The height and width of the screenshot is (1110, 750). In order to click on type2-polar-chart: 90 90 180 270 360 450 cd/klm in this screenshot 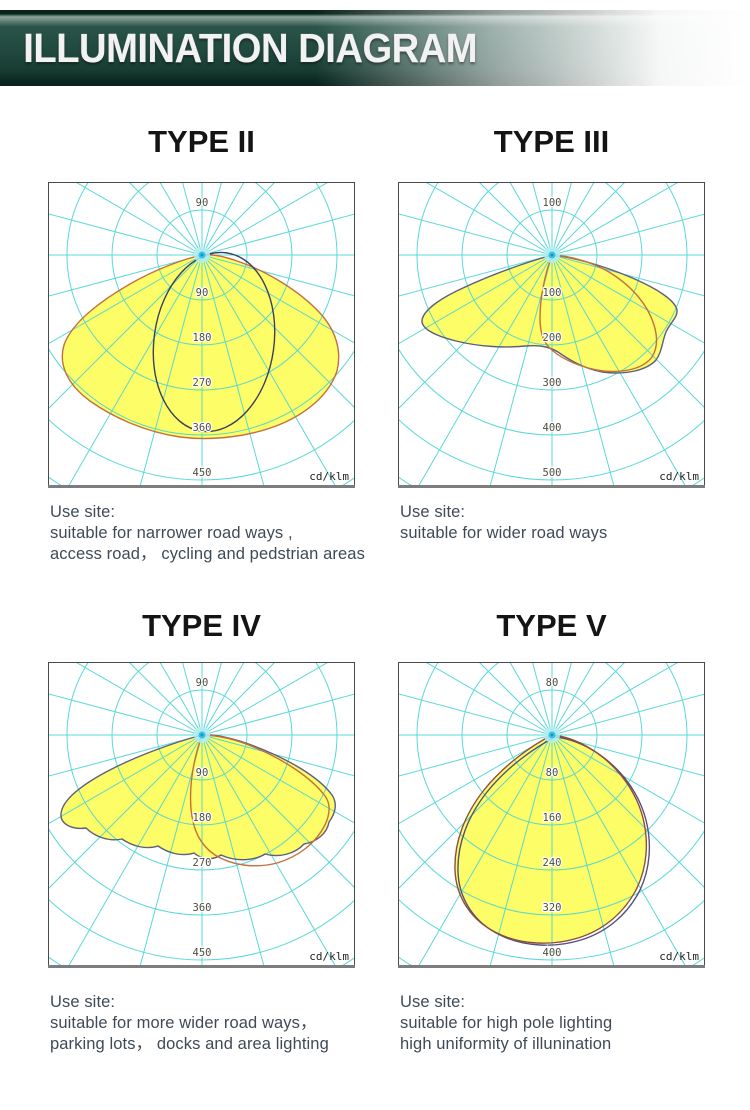, I will do `click(201, 335)`.